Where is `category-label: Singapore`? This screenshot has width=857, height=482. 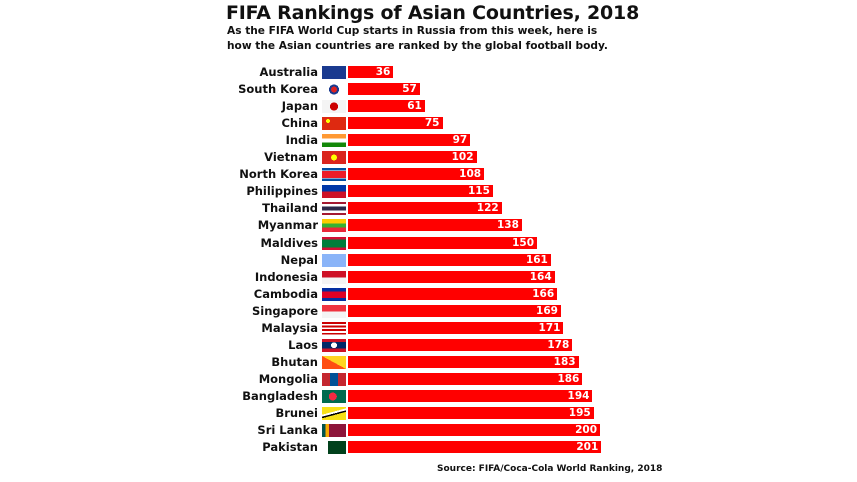
category-label: Singapore is located at coordinates (284, 310).